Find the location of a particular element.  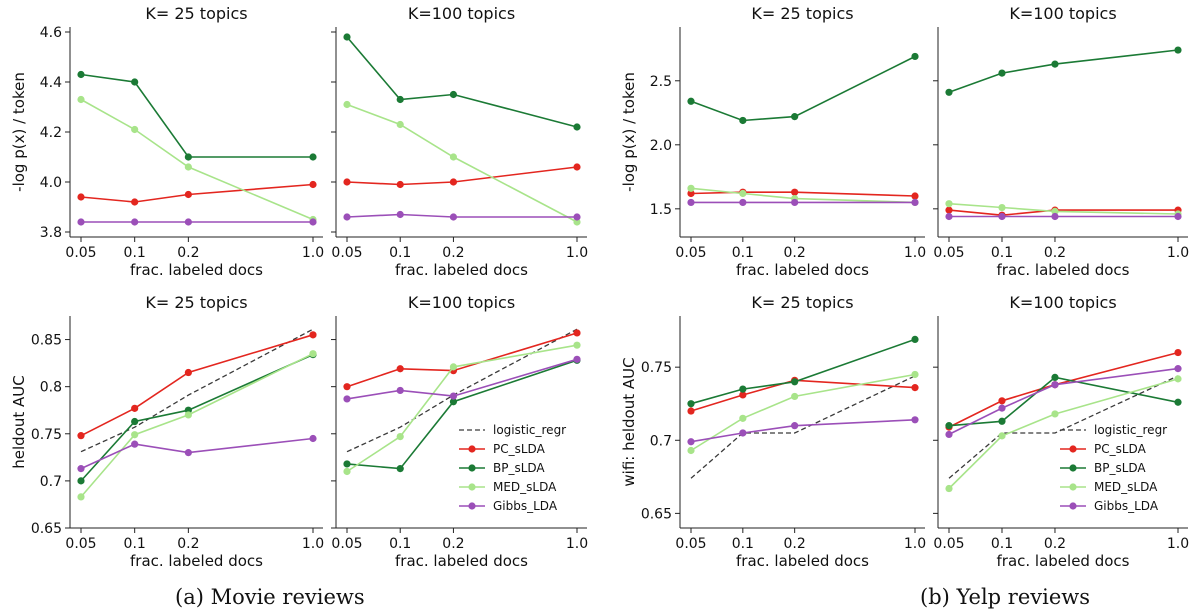

y-tick-label: 2.5 is located at coordinates (661, 82).